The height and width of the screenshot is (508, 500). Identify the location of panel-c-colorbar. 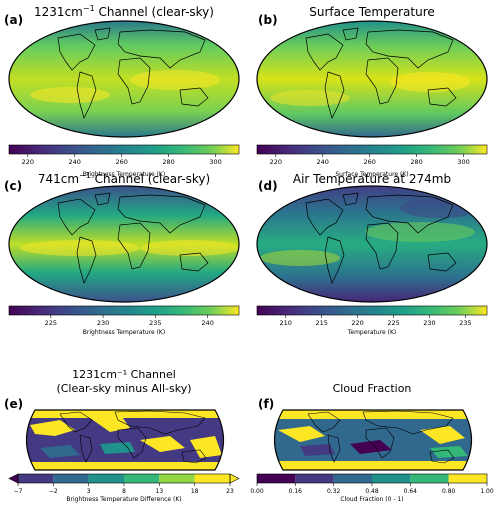
(124, 310).